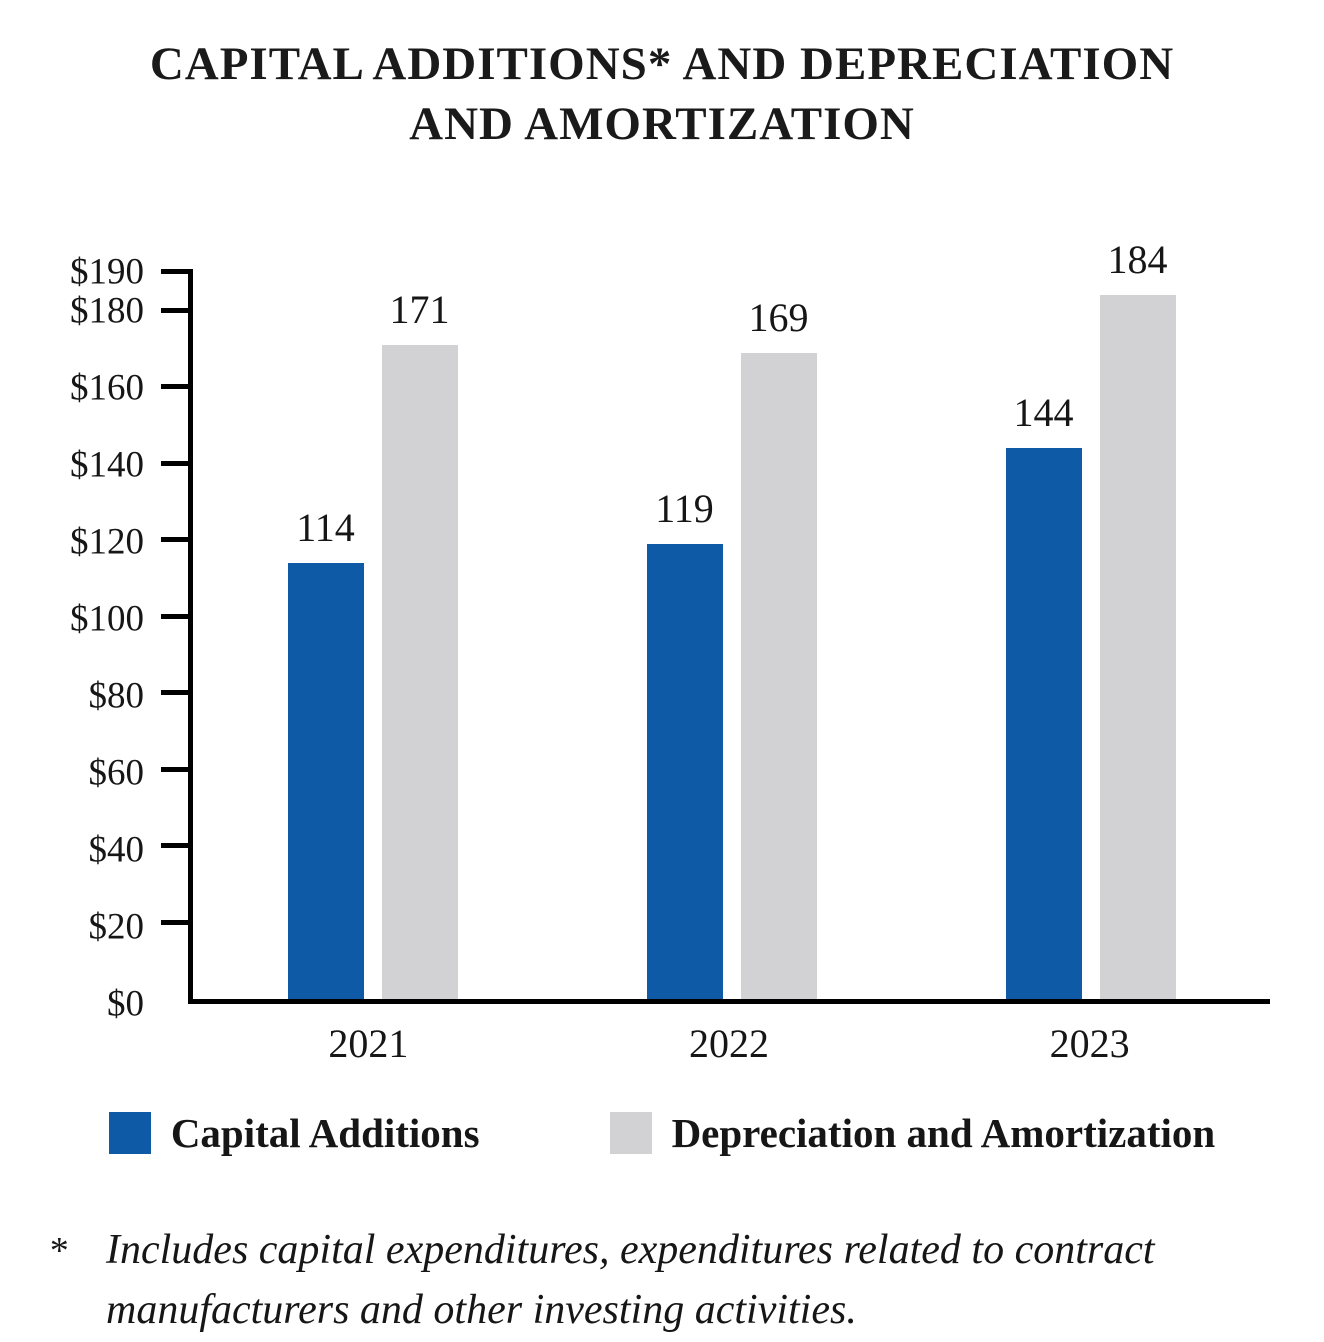 The height and width of the screenshot is (1342, 1324). I want to click on bar-value-label: 119, so click(684, 508).